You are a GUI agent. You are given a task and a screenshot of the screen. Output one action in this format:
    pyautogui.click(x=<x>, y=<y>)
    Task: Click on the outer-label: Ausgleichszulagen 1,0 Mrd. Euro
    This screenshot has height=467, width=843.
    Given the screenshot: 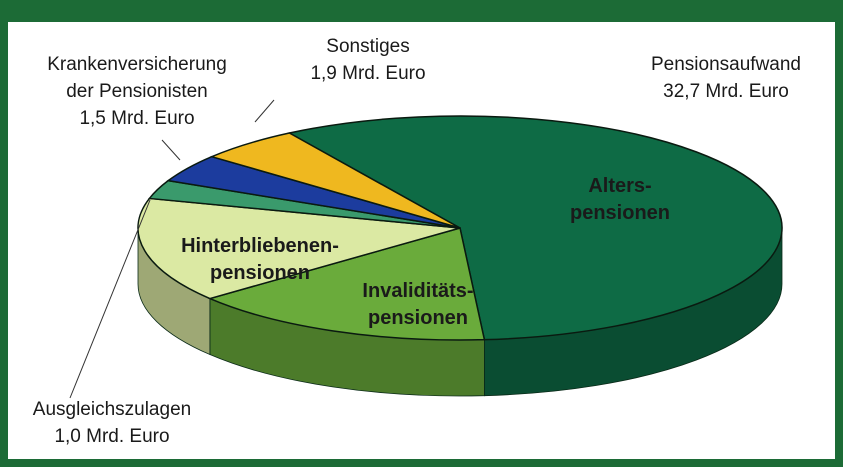 What is the action you would take?
    pyautogui.click(x=112, y=423)
    